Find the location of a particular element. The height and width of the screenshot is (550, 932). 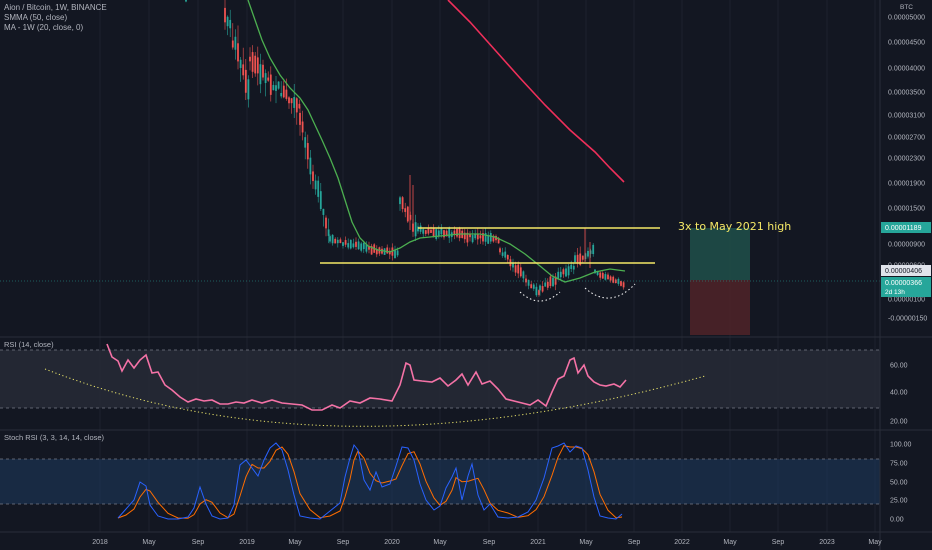

stoch-tick-label: 50.00 is located at coordinates (899, 483).